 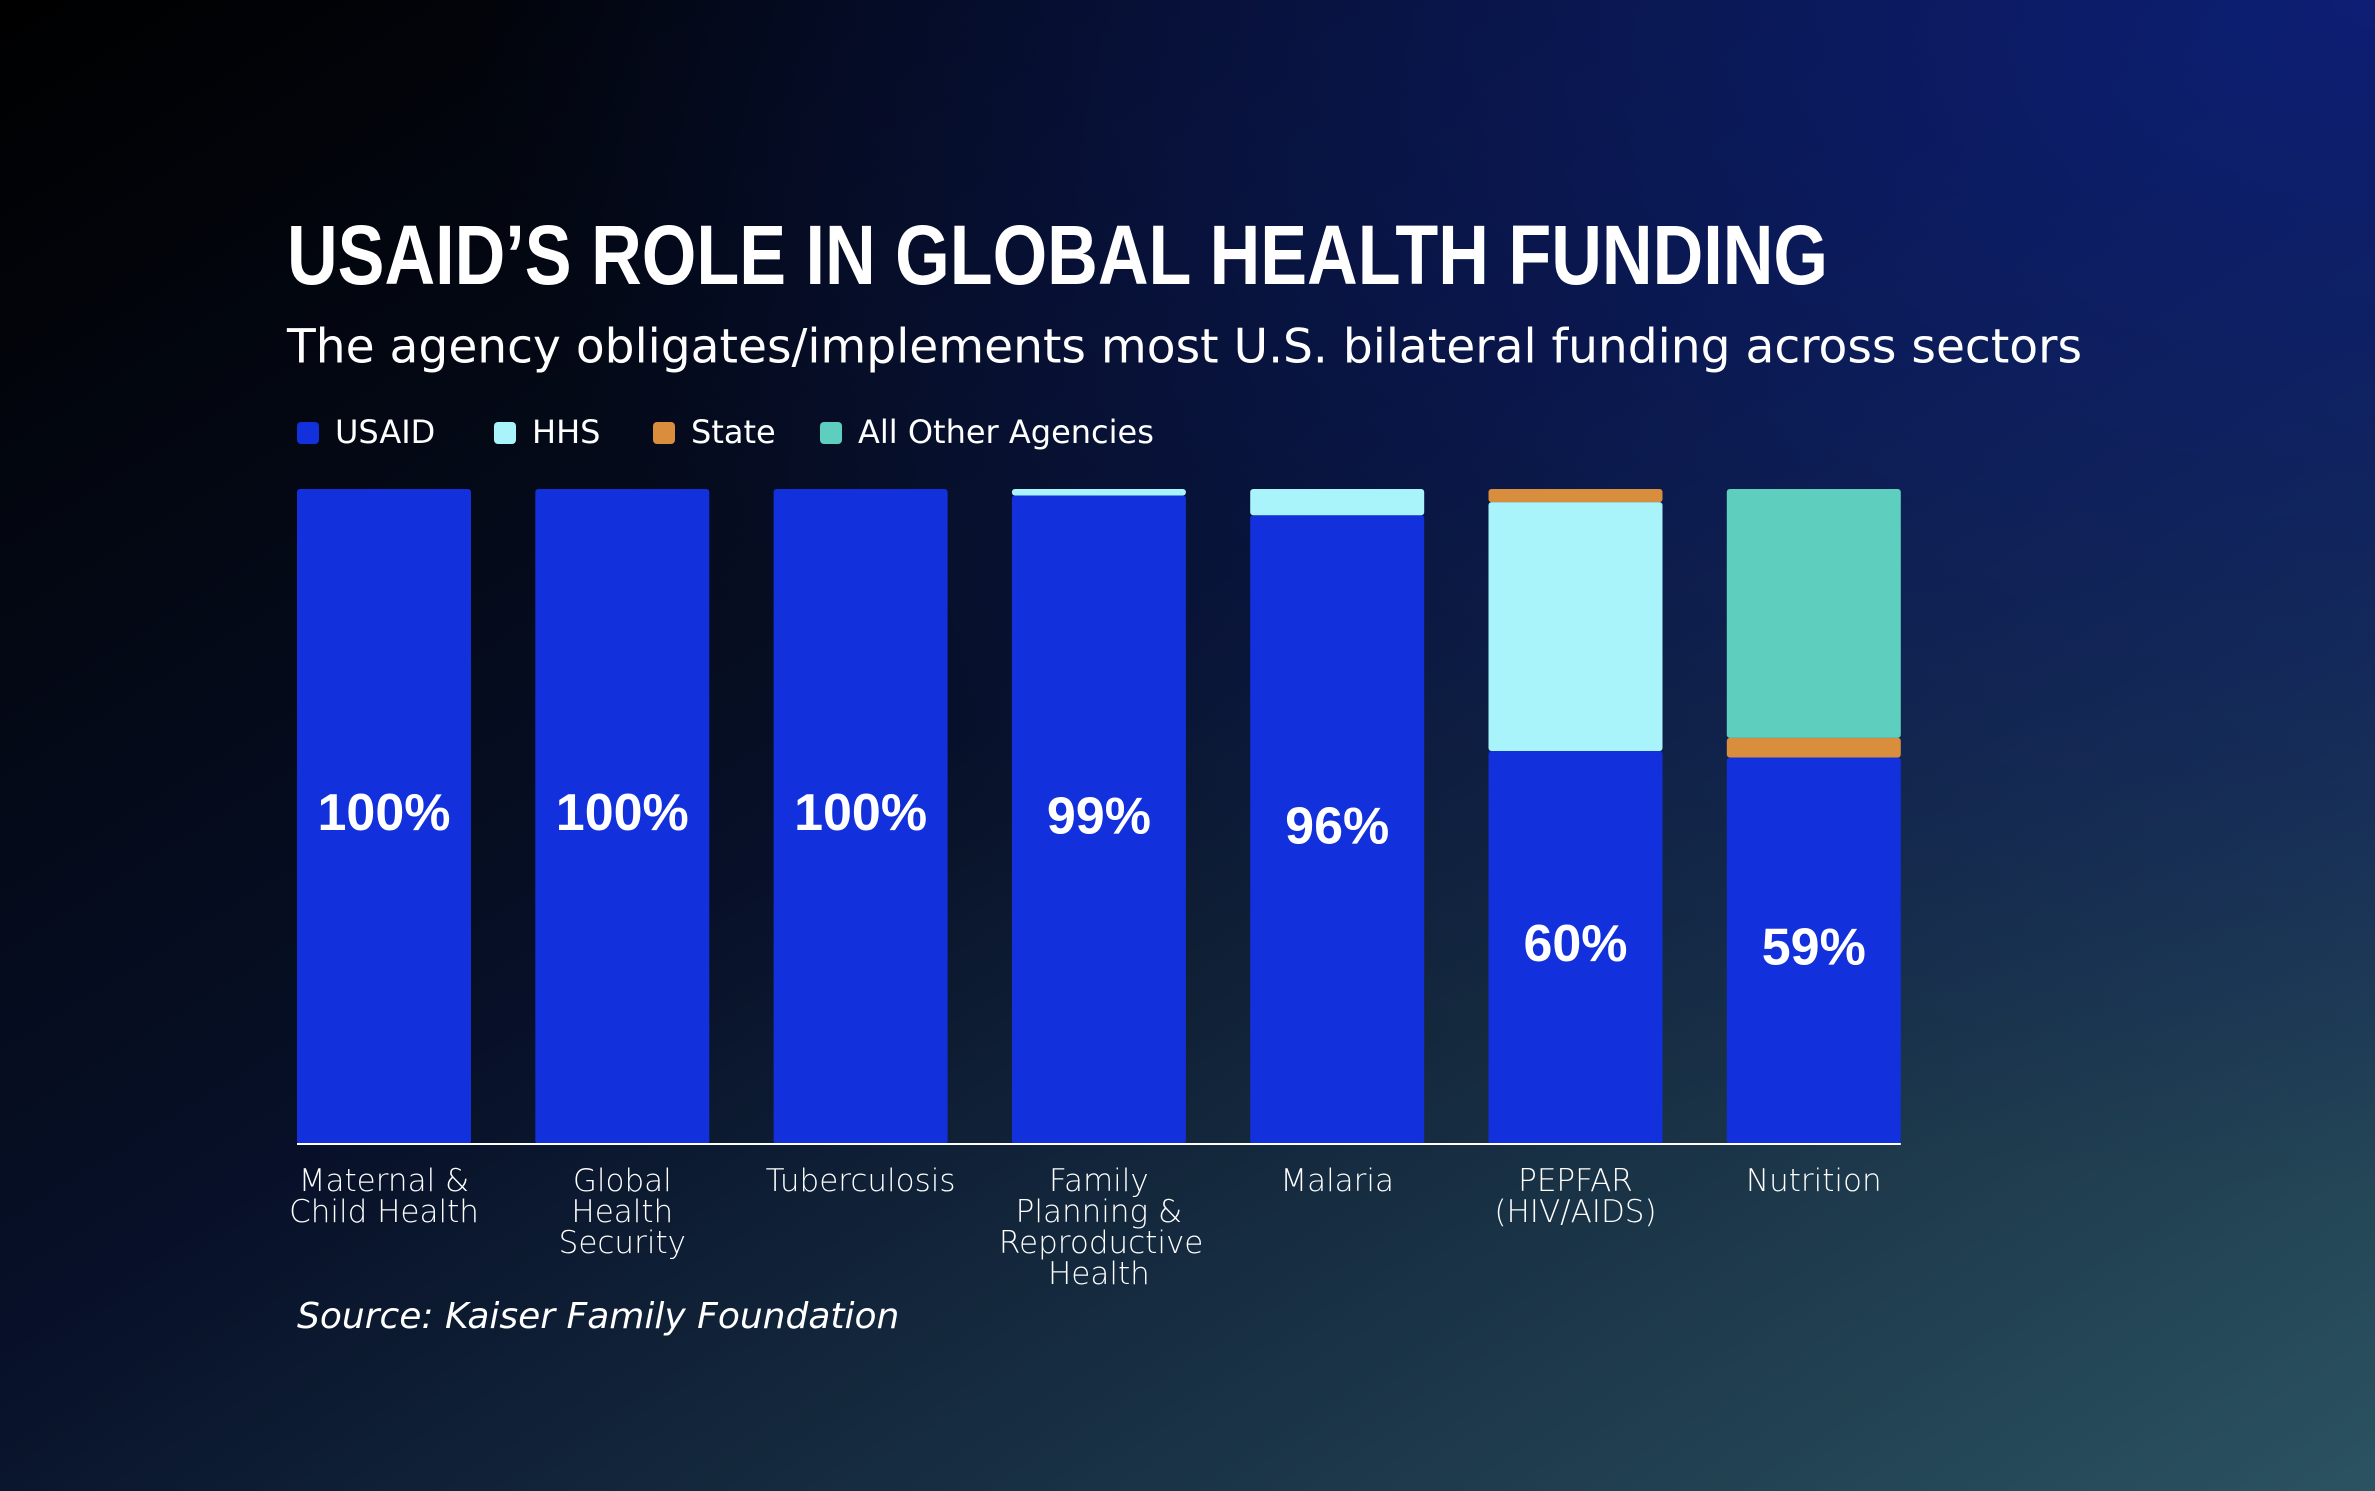 What do you see at coordinates (1006, 432) in the screenshot?
I see `legend-label: All Other Agencies` at bounding box center [1006, 432].